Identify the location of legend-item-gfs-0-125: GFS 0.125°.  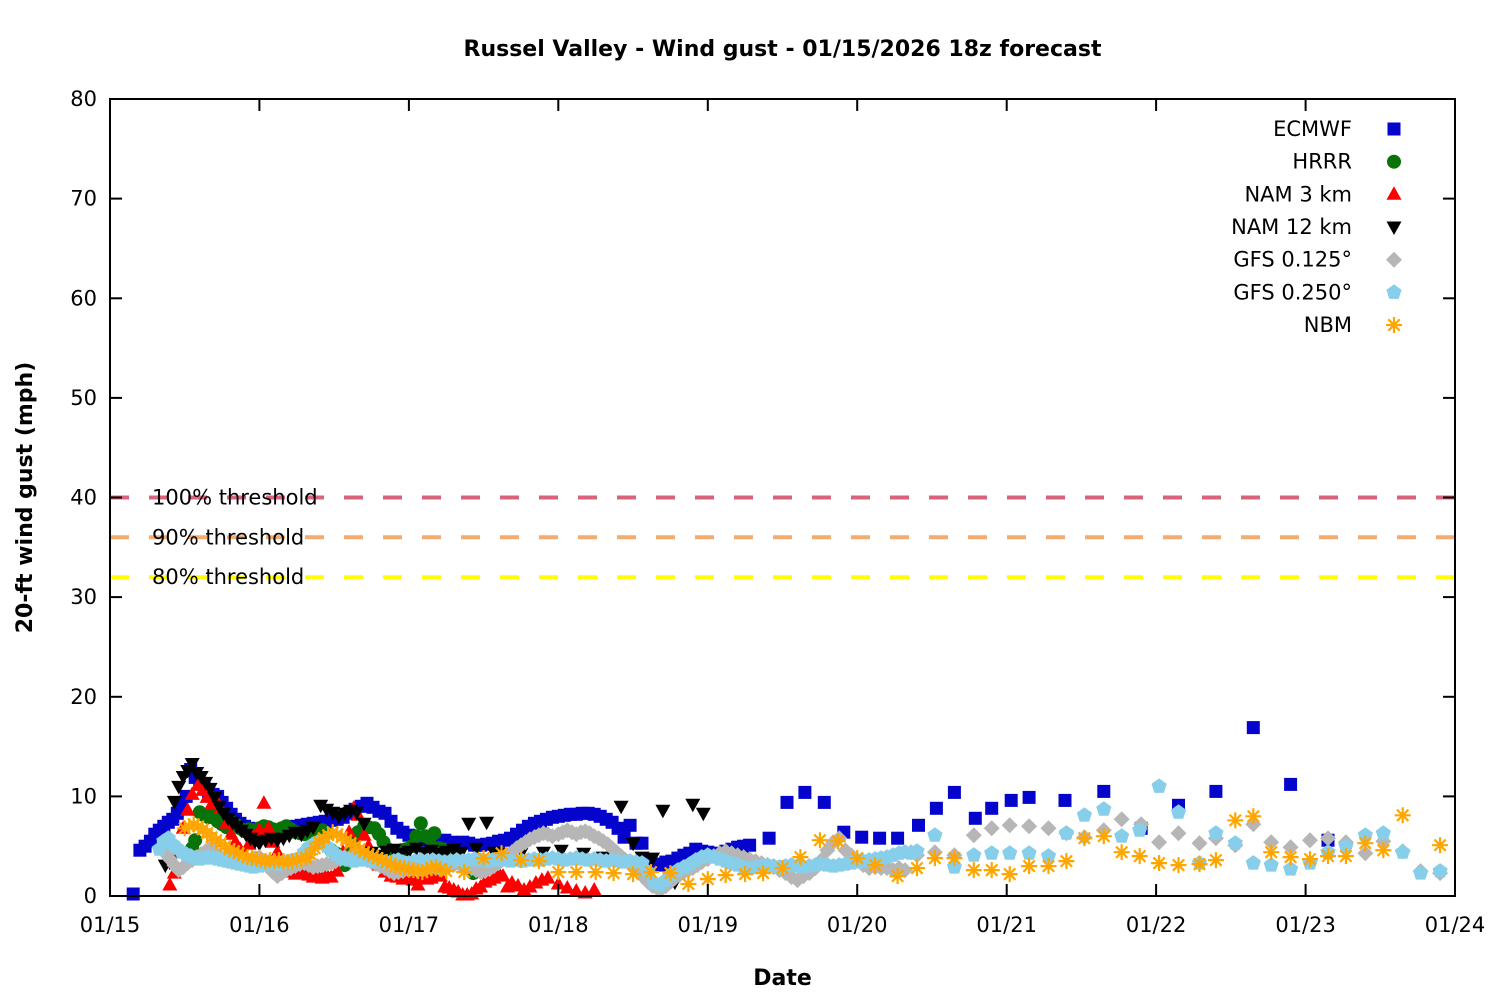
(1317, 260).